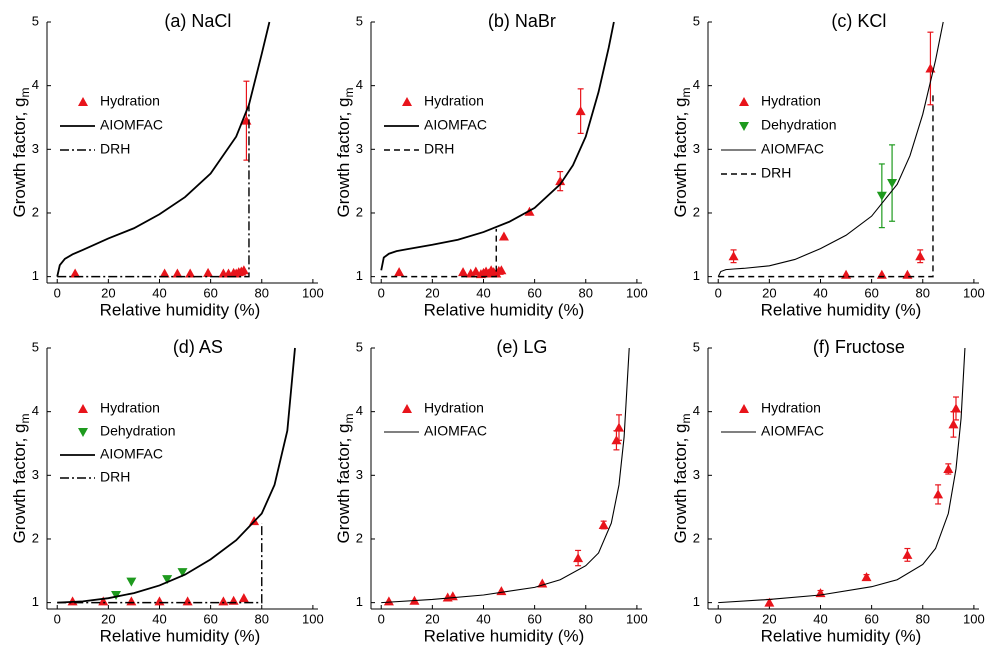 The image size is (988, 651). I want to click on panel-title: (d) AS, so click(198, 347).